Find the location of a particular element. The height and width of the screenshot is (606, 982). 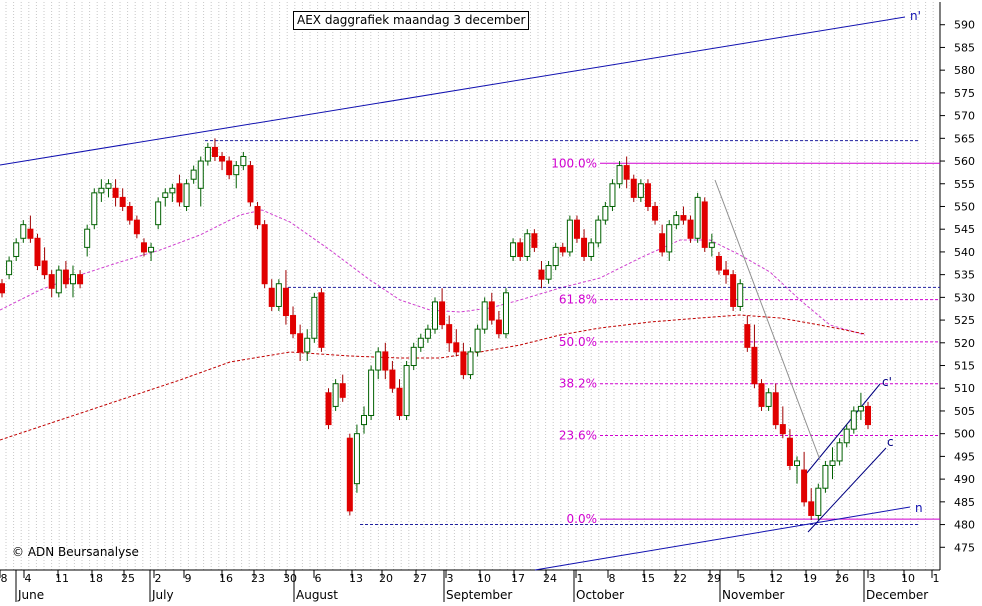

x-tick-label: 19 is located at coordinates (810, 578).